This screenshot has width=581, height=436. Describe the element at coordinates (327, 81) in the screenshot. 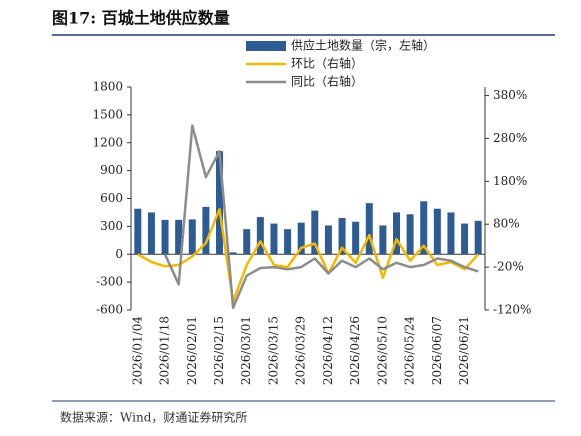

I see `legend-label: 同比（右轴）` at that location.